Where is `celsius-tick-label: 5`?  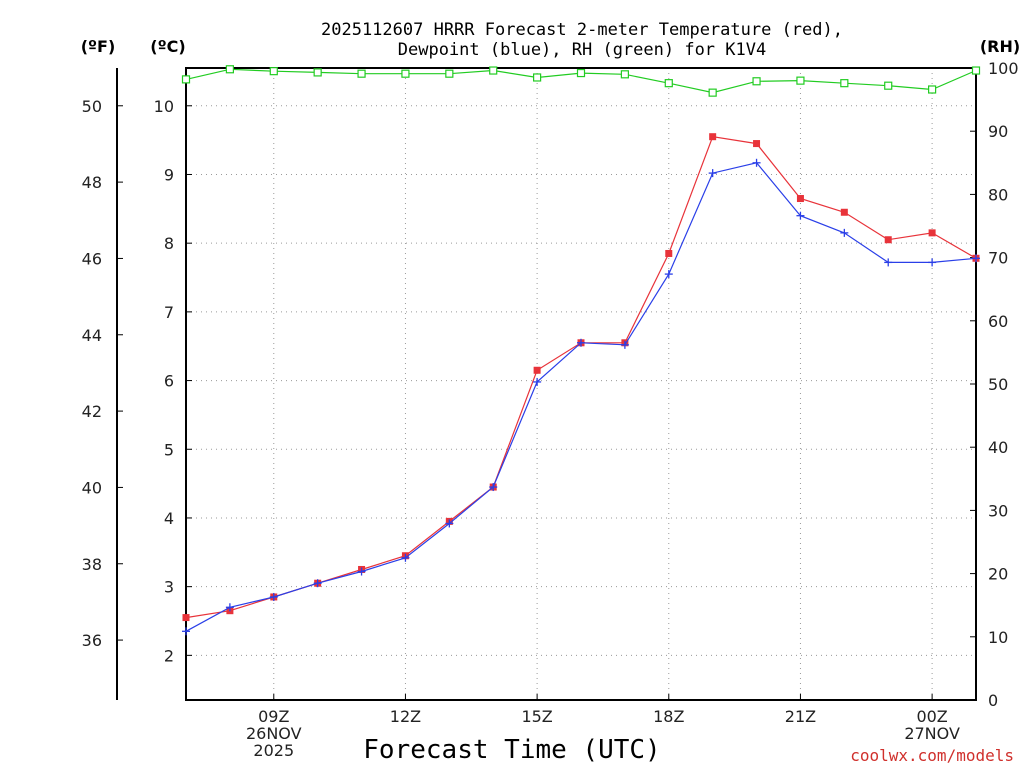
celsius-tick-label: 5 is located at coordinates (169, 449).